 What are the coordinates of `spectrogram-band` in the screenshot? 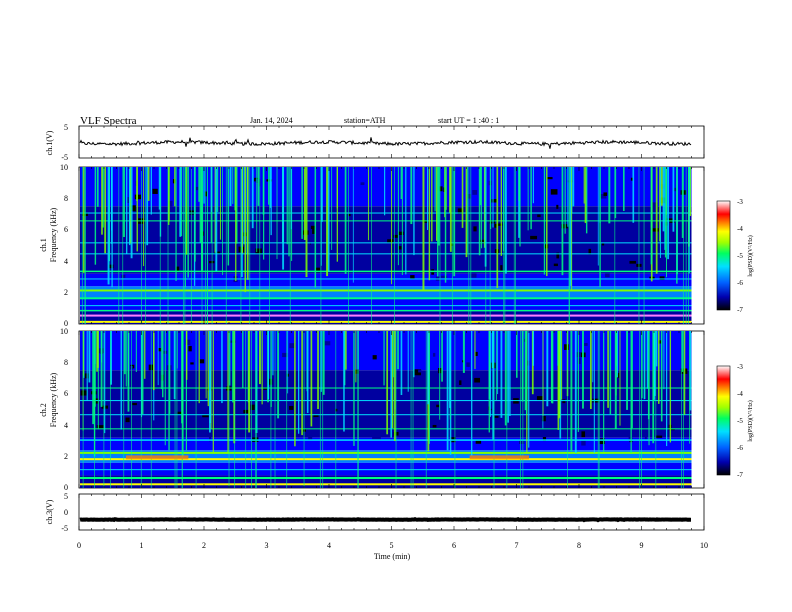 It's located at (386, 280).